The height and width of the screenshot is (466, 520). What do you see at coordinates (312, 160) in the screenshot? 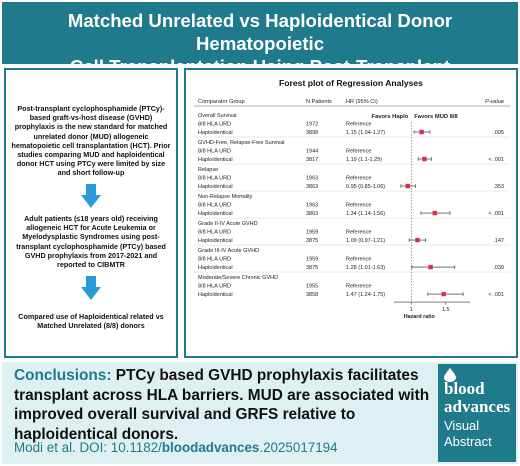
I see `n-patients-value: 3817` at bounding box center [312, 160].